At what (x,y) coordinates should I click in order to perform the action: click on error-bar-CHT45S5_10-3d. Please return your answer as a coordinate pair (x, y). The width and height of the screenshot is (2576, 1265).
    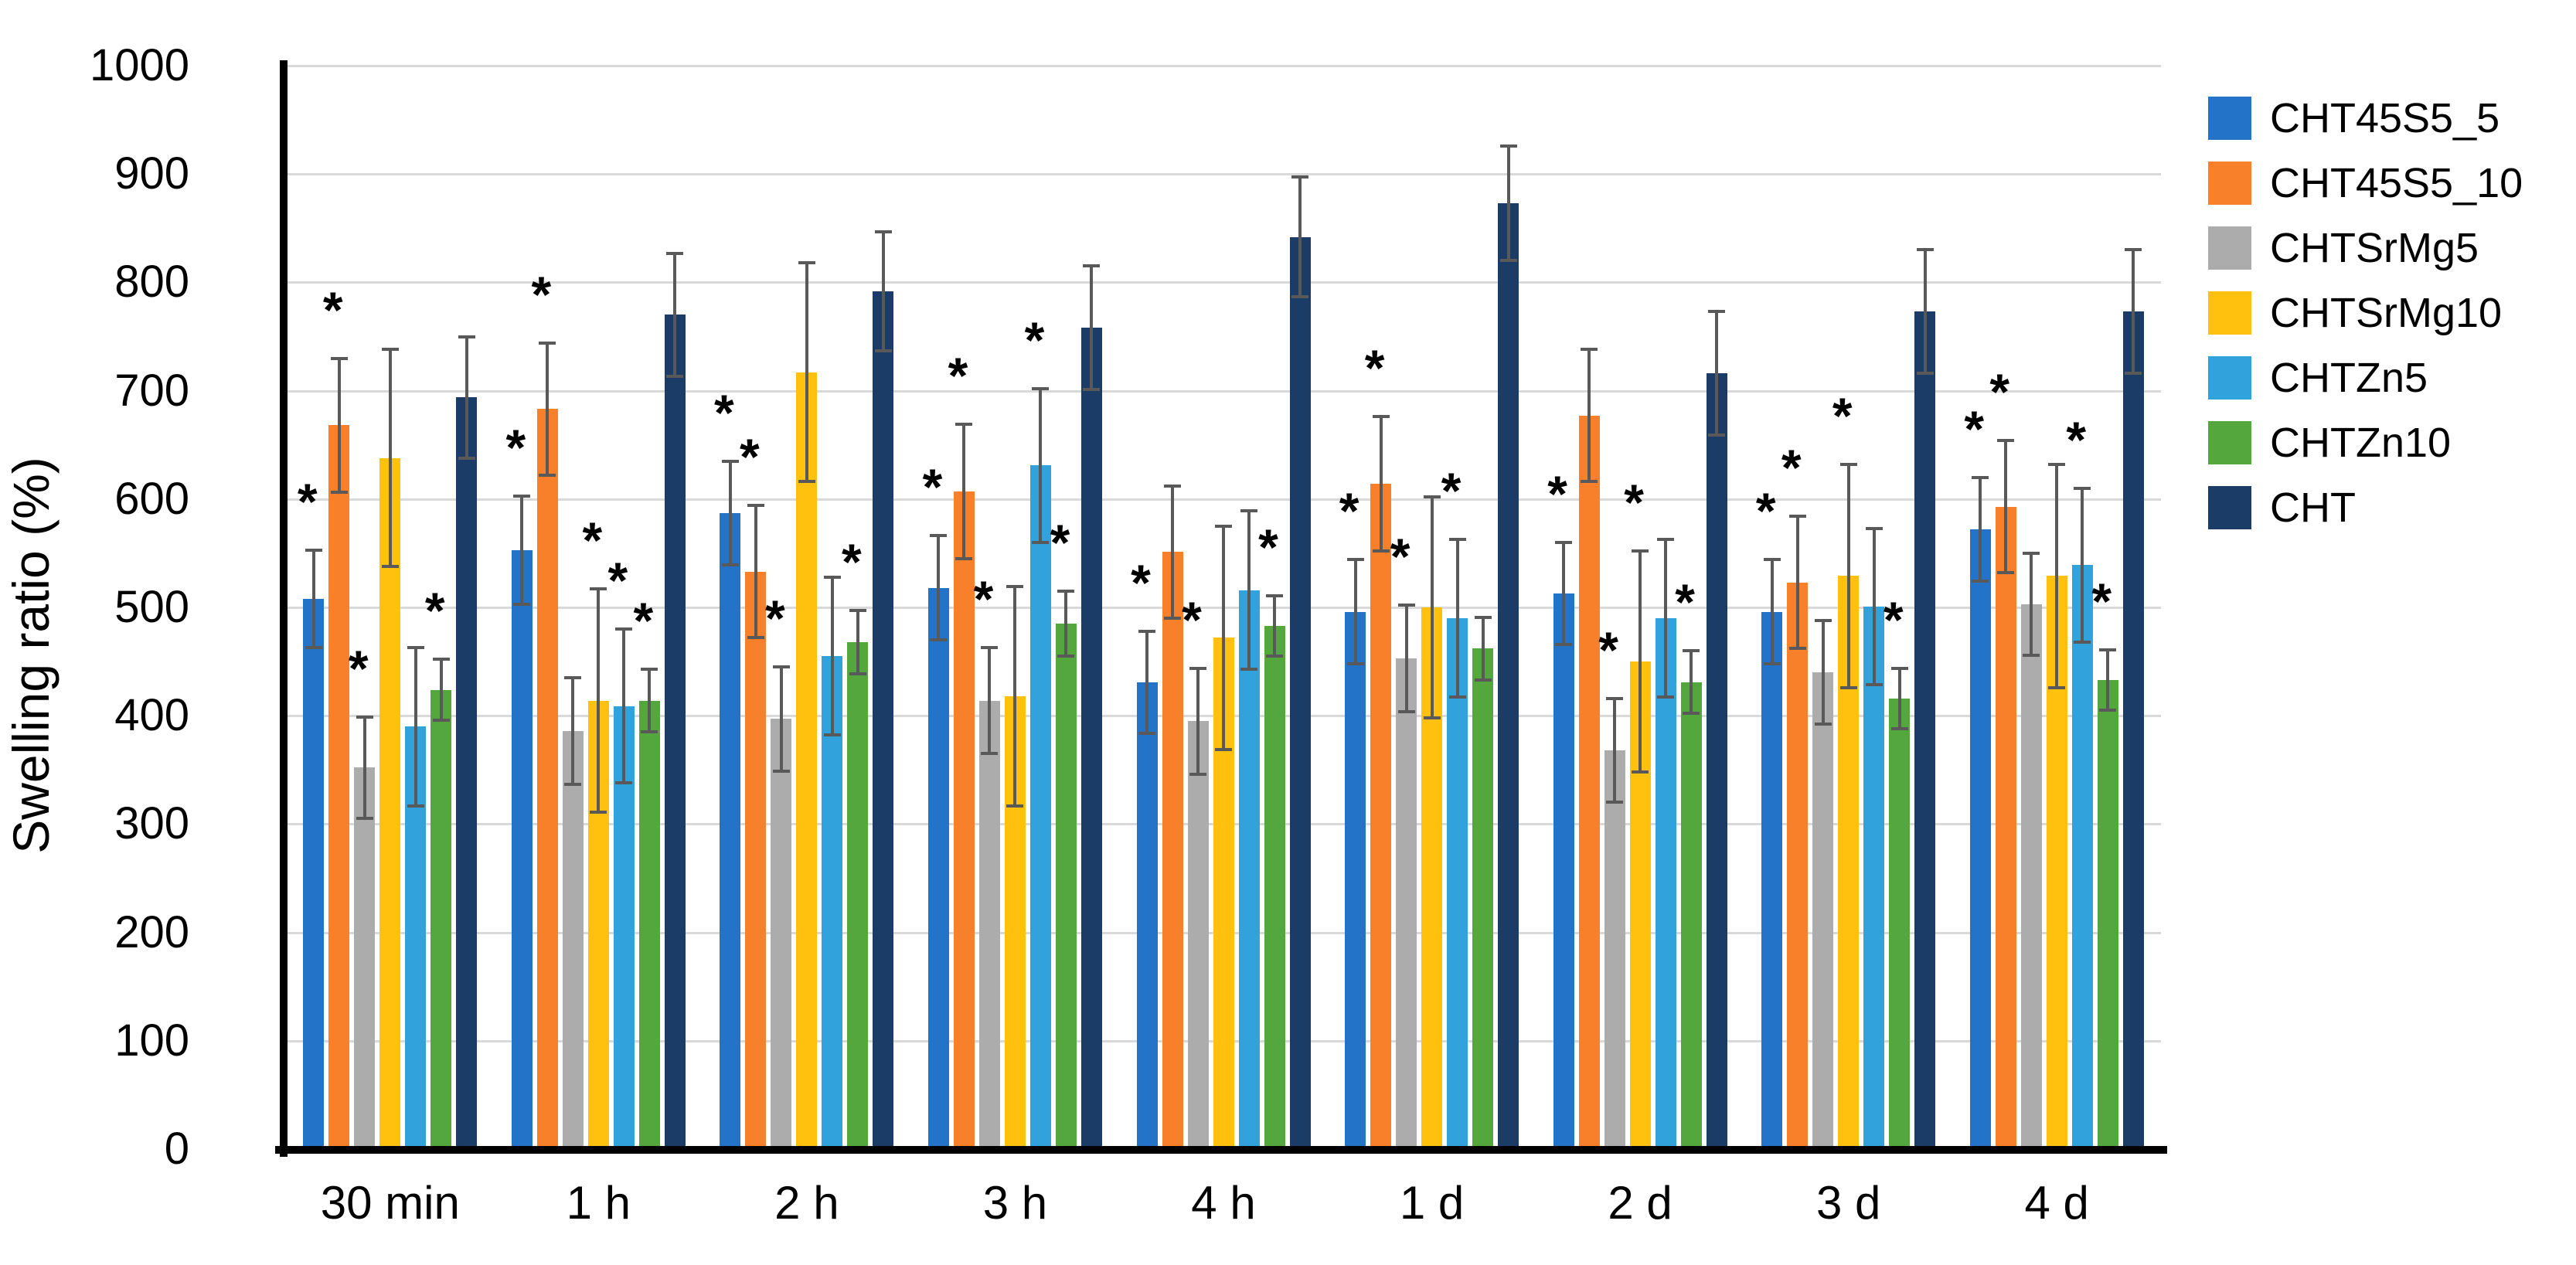
    Looking at the image, I should click on (1797, 583).